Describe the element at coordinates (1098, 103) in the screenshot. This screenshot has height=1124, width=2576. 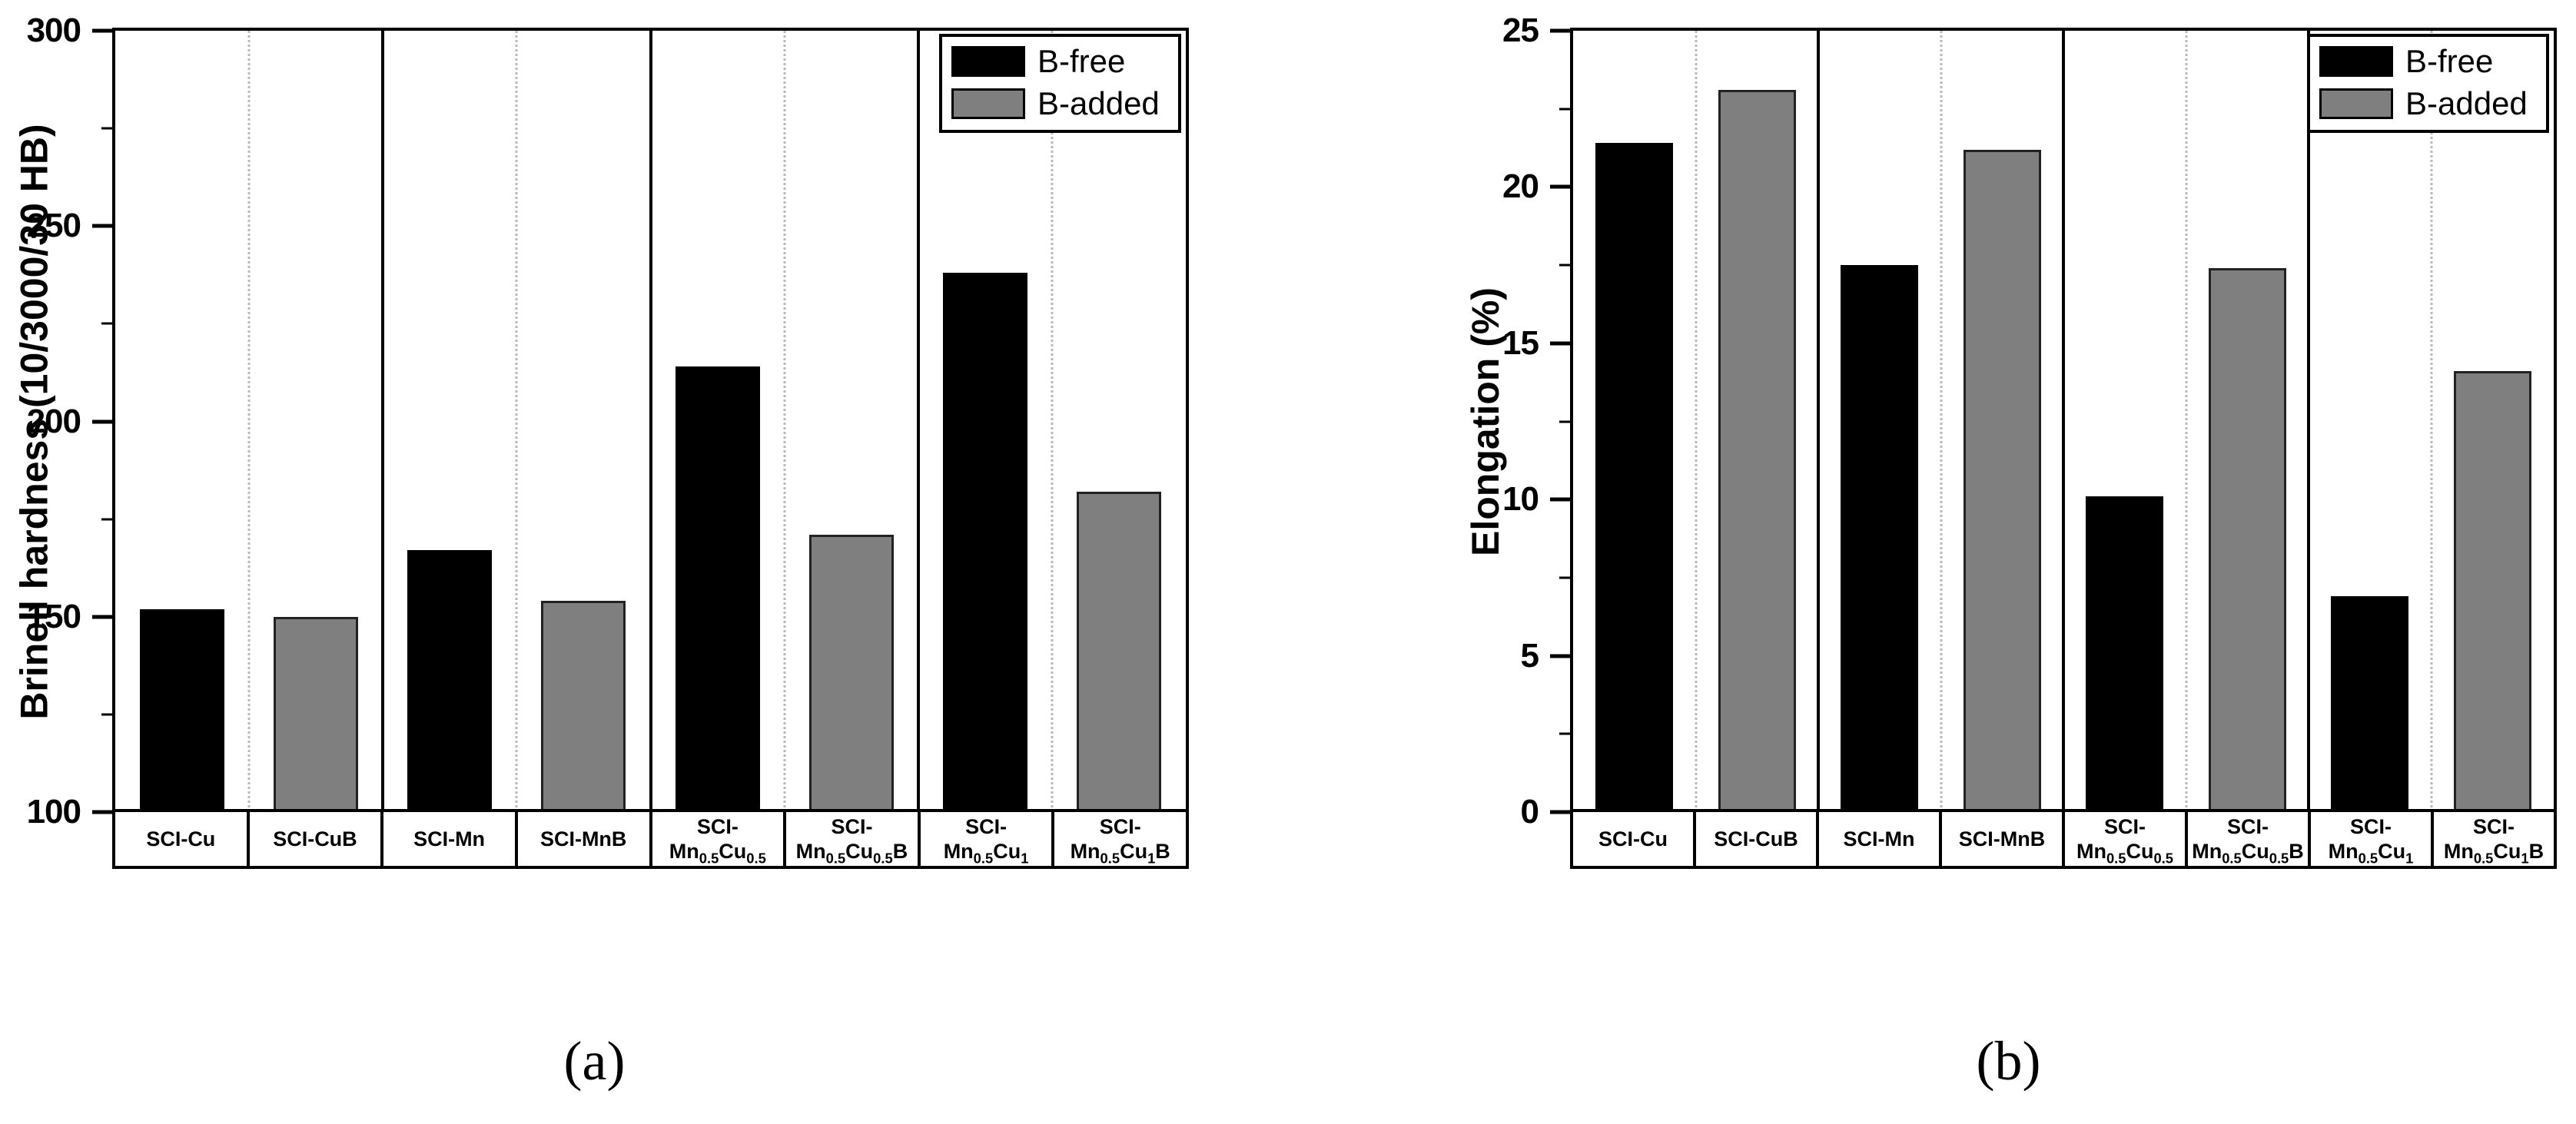
I see `legend-label: B-added` at that location.